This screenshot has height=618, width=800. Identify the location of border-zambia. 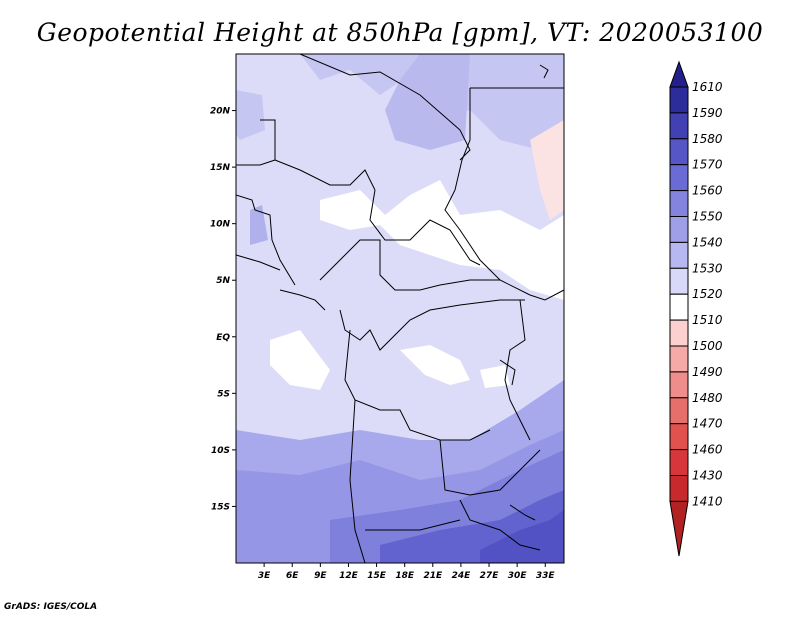
(490, 467).